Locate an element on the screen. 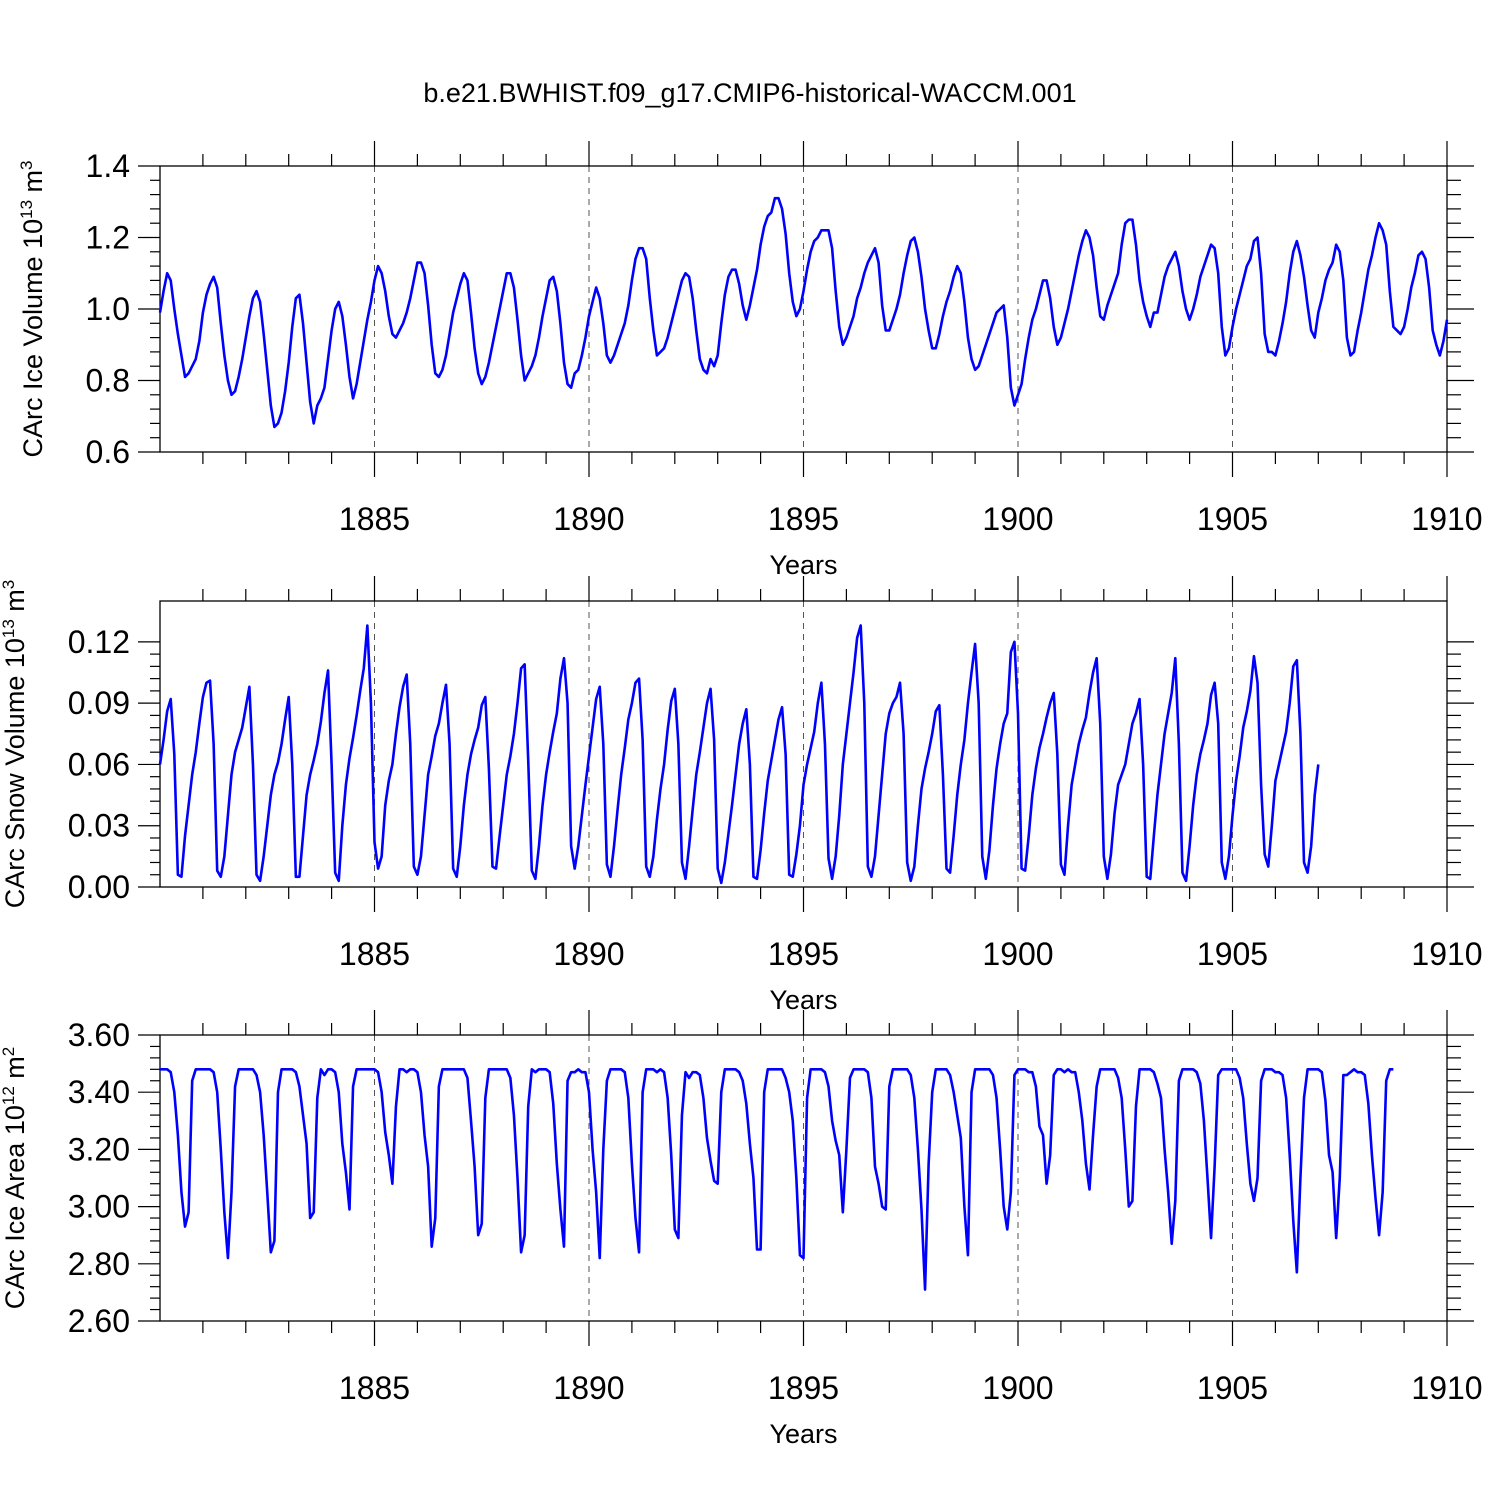 This screenshot has height=1505, width=1500. y-tick-label: 1.0 is located at coordinates (108, 309).